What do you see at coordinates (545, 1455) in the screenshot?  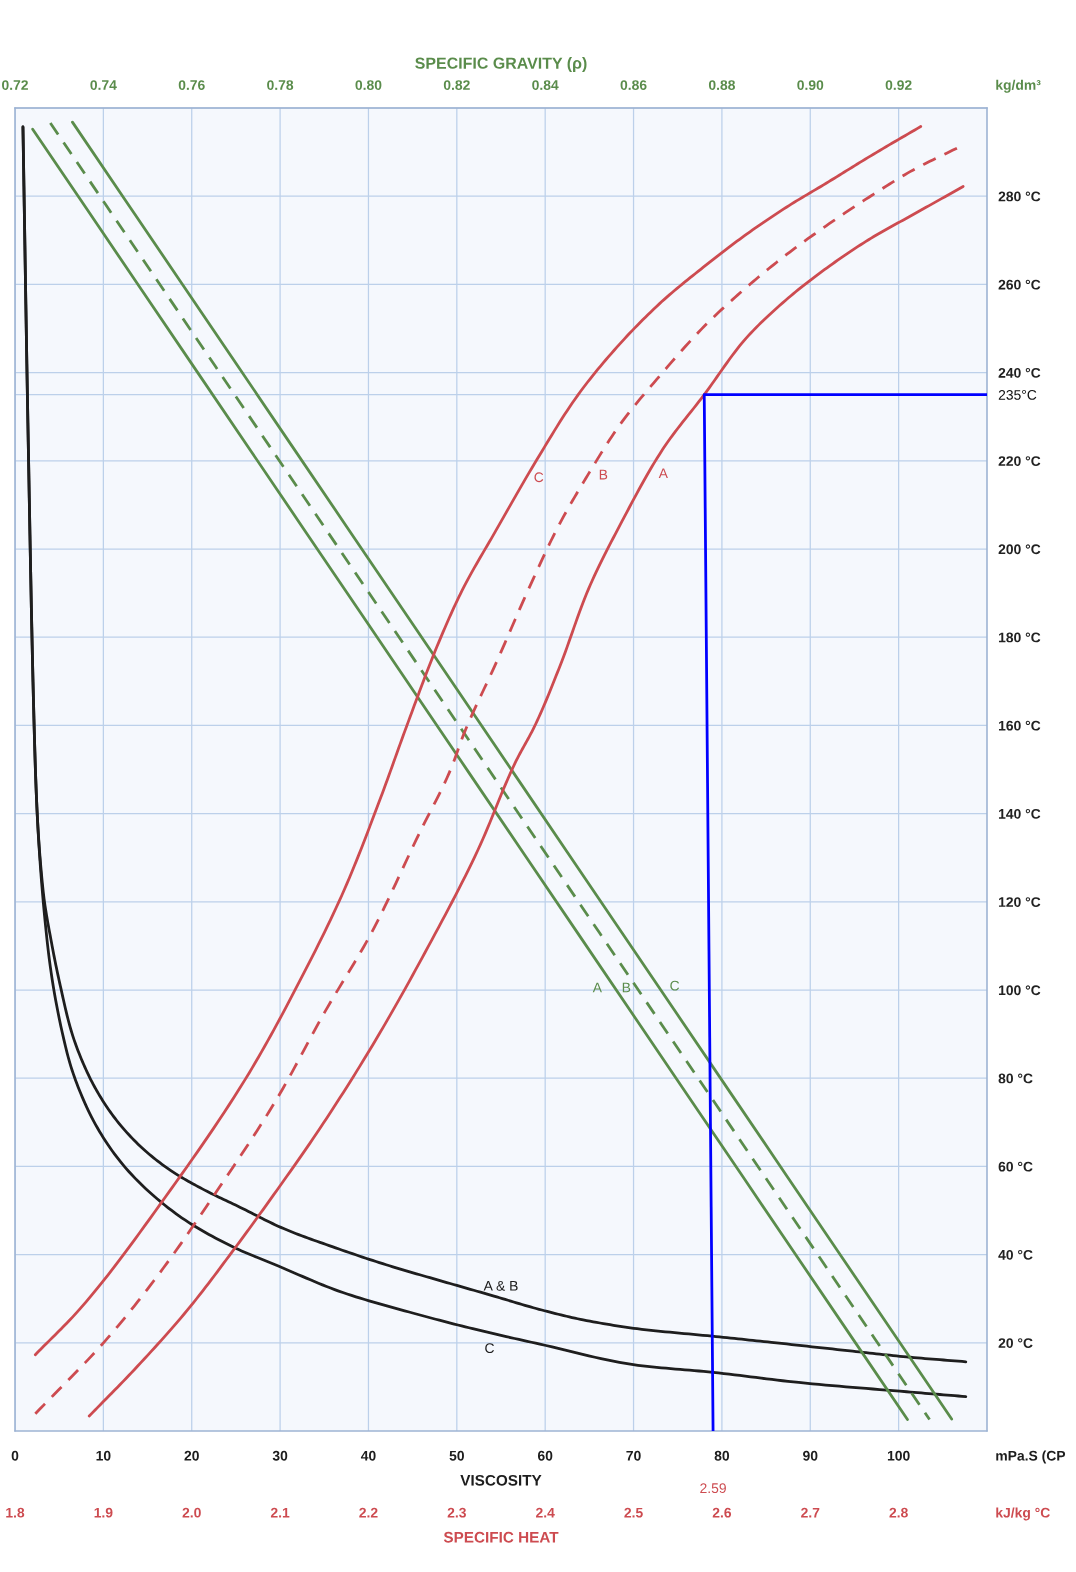 I see `x-tick-label: 60` at bounding box center [545, 1455].